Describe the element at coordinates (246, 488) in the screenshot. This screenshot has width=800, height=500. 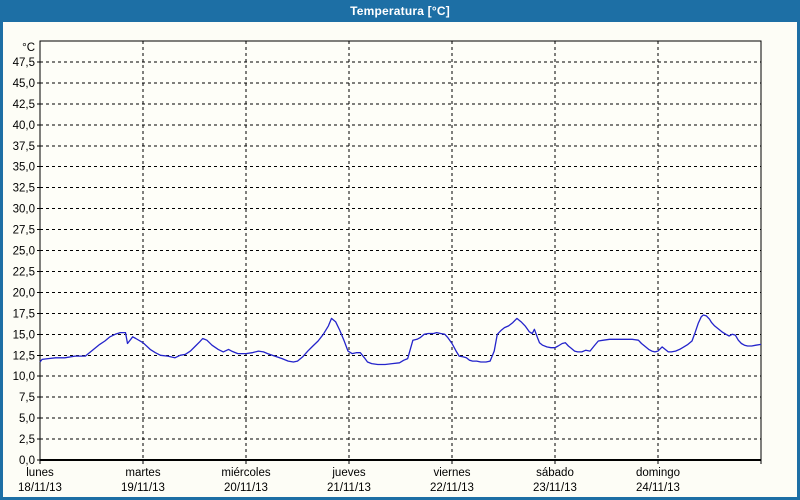
I see `x-date-label: 20/11/13` at that location.